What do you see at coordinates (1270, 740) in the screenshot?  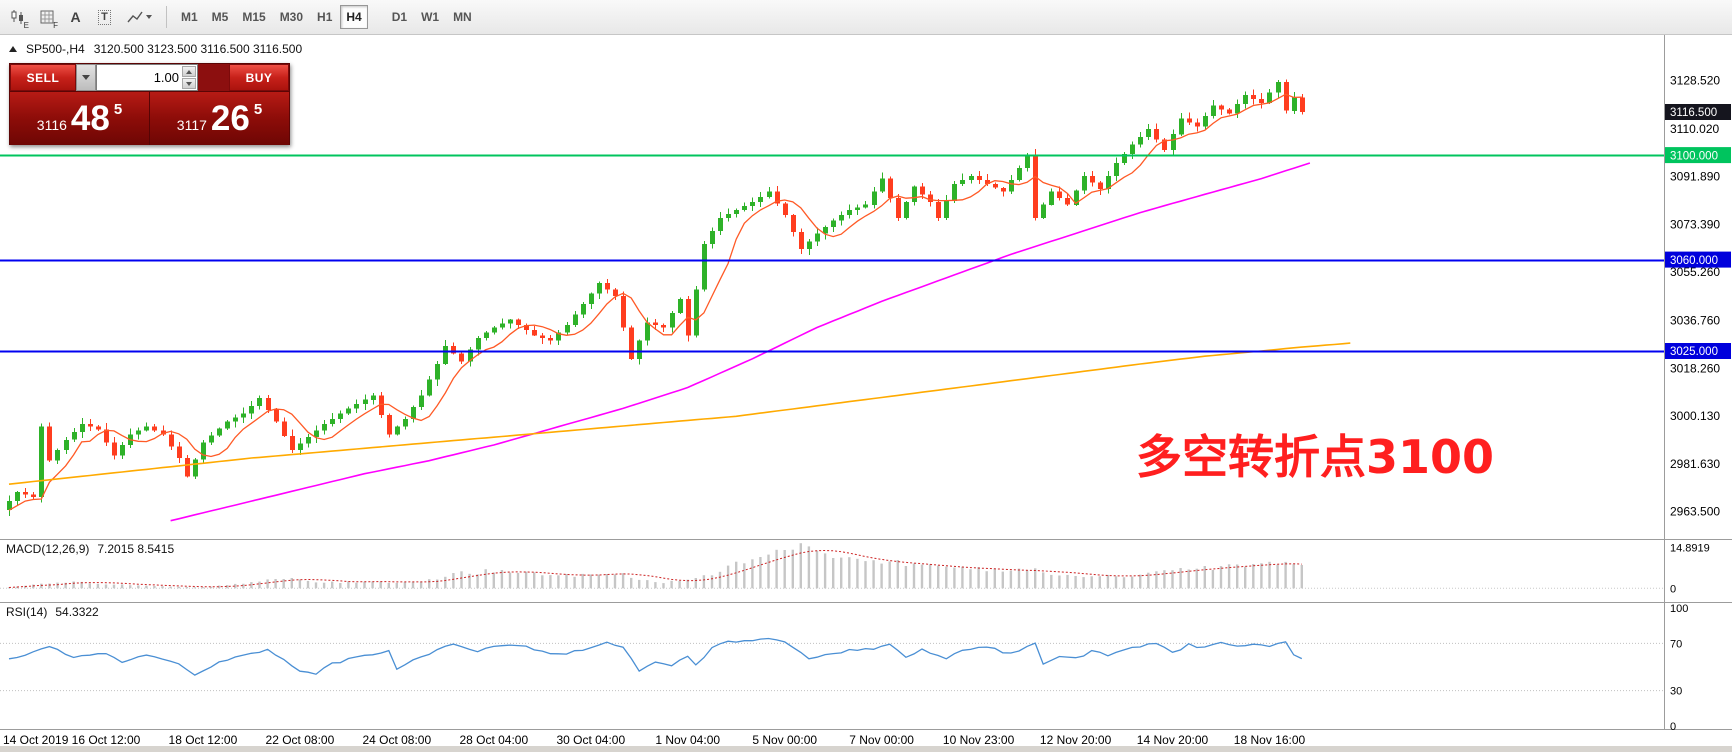 I see `time-axis-label: 18 Nov 16:00` at bounding box center [1270, 740].